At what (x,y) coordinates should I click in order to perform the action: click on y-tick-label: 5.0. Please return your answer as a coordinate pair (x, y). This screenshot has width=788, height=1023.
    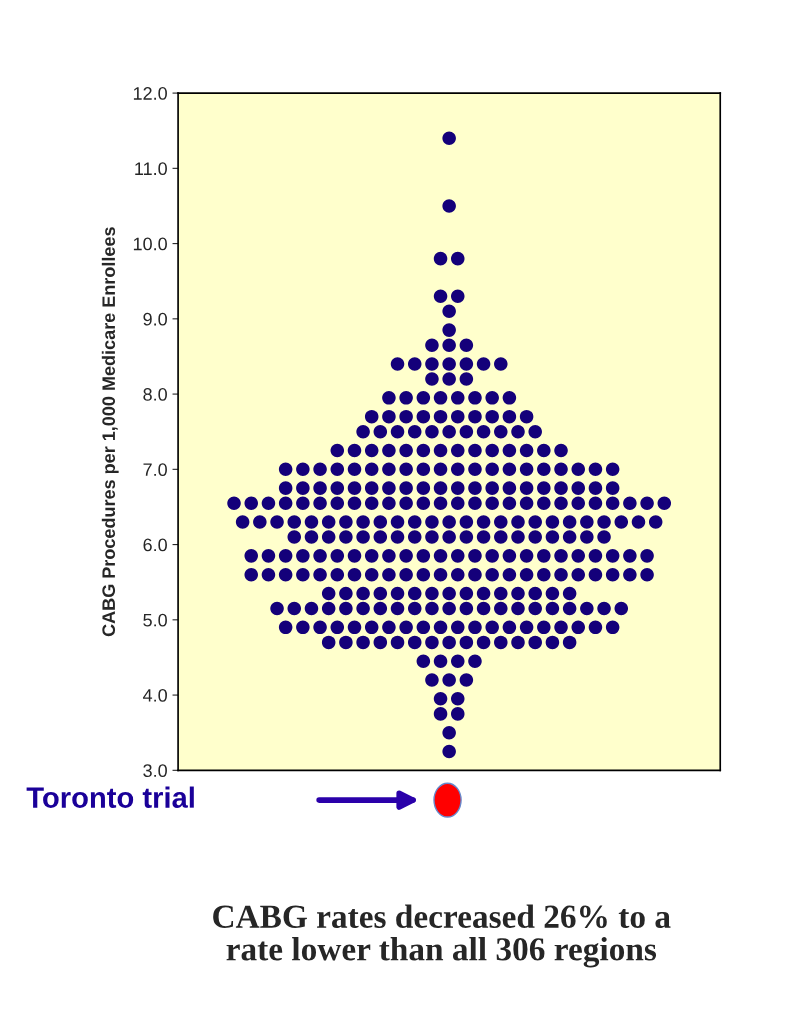
    Looking at the image, I should click on (155, 620).